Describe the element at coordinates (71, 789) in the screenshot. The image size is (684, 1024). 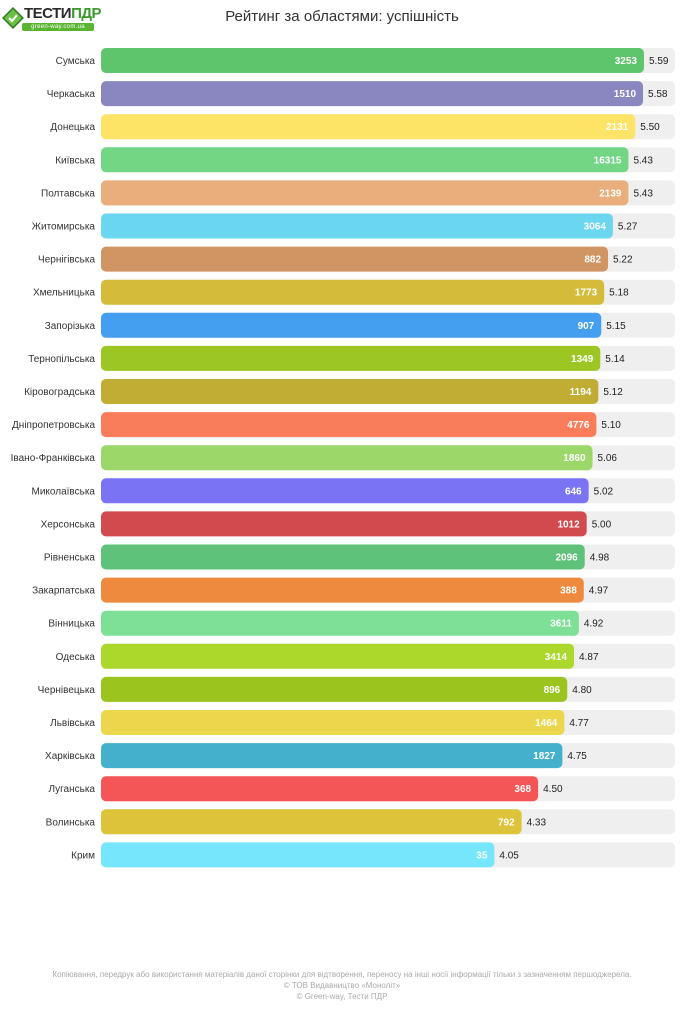
I see `category-label: Луганська` at that location.